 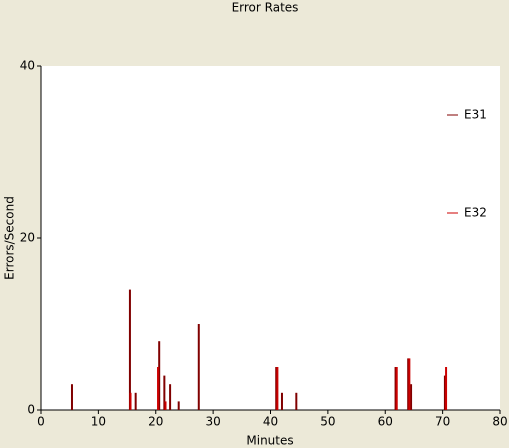 What do you see at coordinates (475, 115) in the screenshot?
I see `legend-label: E31` at bounding box center [475, 115].